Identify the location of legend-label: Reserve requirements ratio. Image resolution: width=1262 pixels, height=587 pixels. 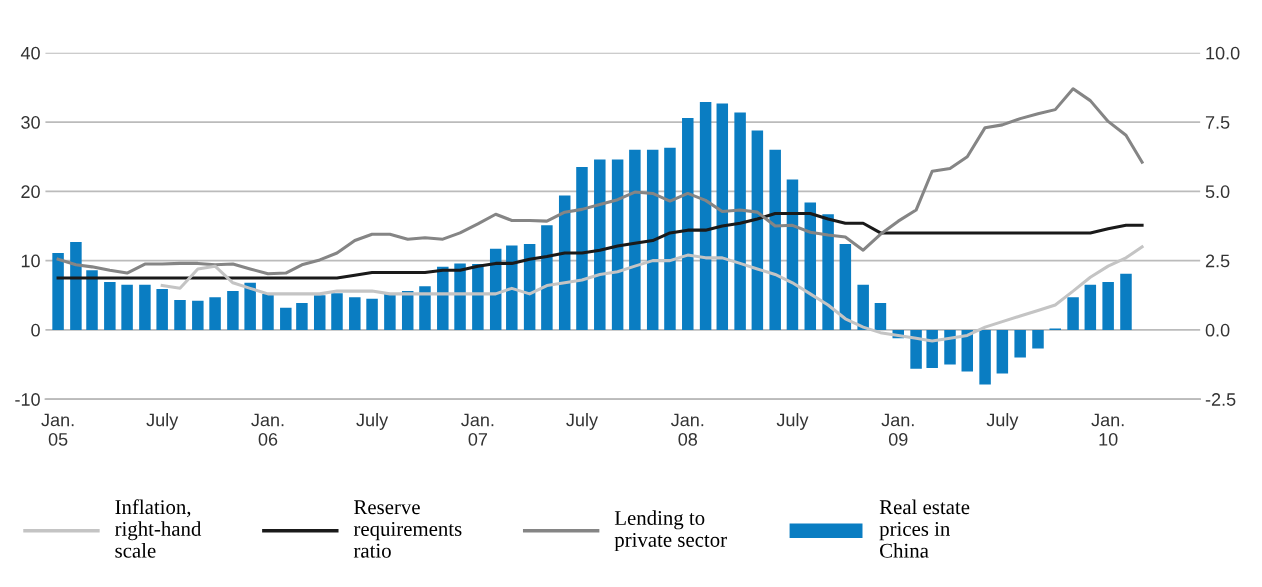
(407, 529).